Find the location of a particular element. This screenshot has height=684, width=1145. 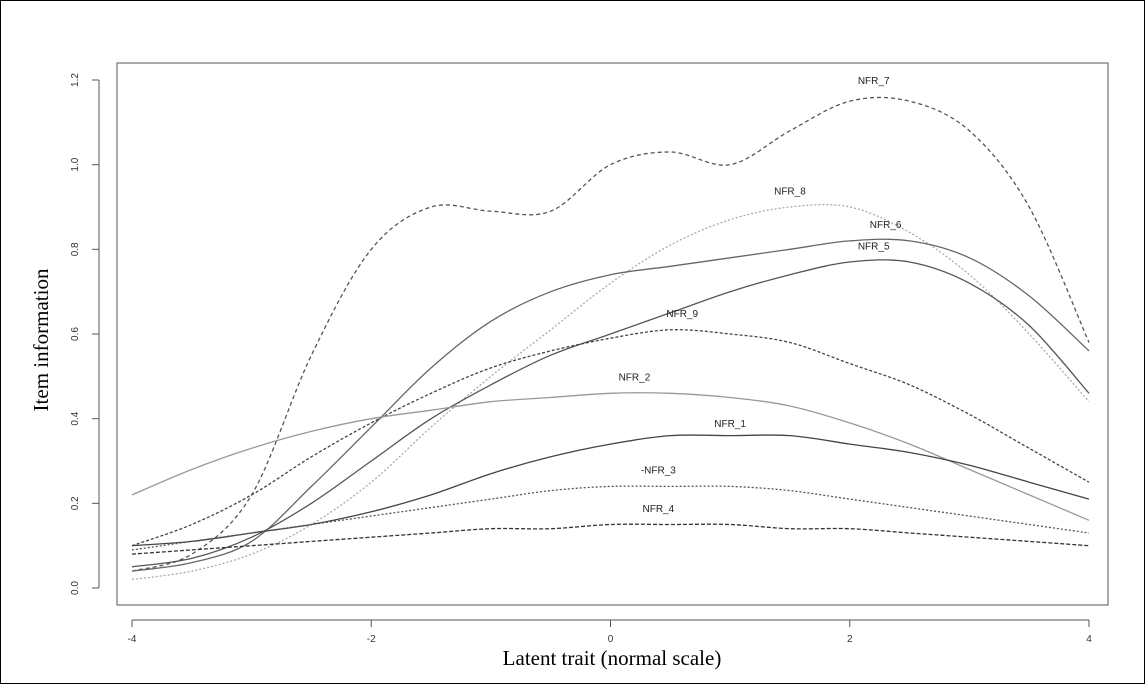

x-tick-label: 0 is located at coordinates (611, 639).